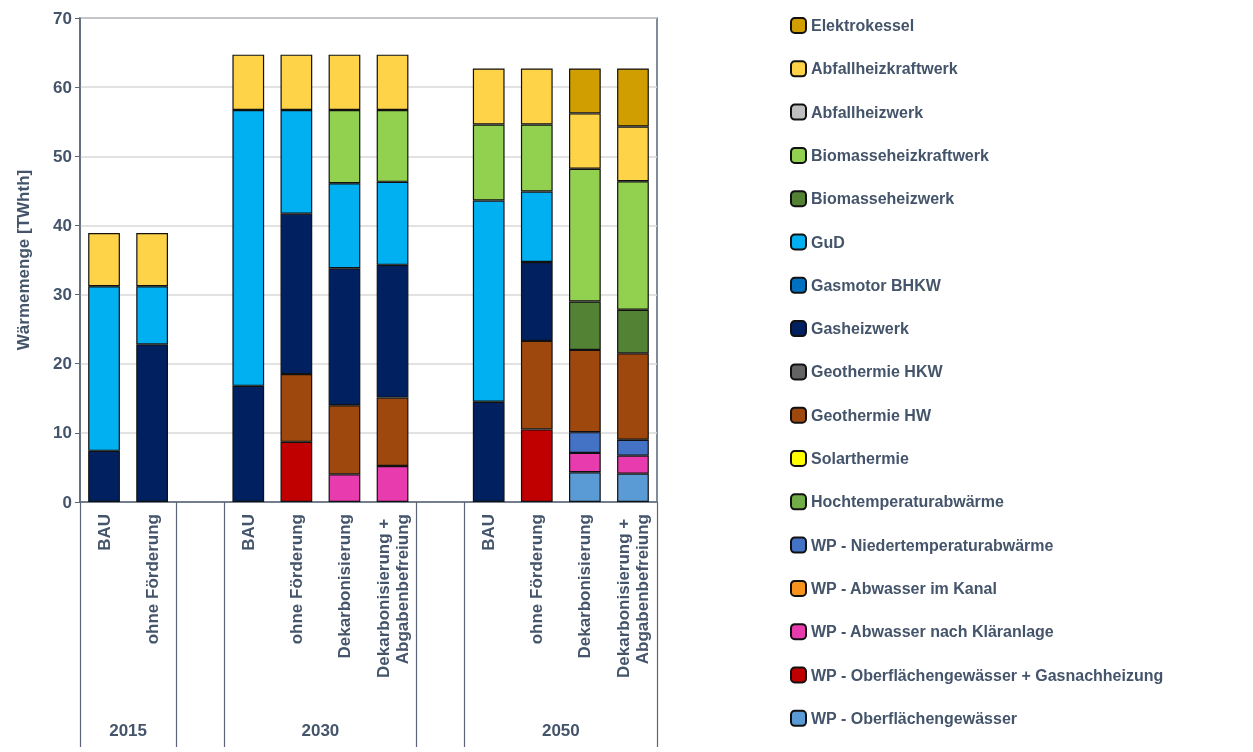 Image resolution: width=1253 pixels, height=752 pixels. I want to click on legend-label: Hochtemperaturabwärme, so click(908, 502).